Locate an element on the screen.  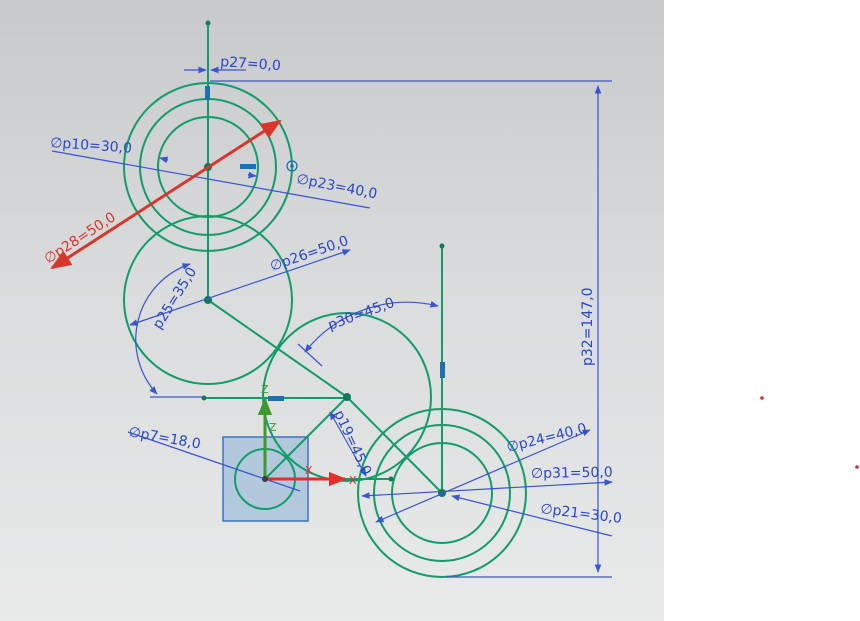
dim-p30-ext is located at coordinates (310, 355).